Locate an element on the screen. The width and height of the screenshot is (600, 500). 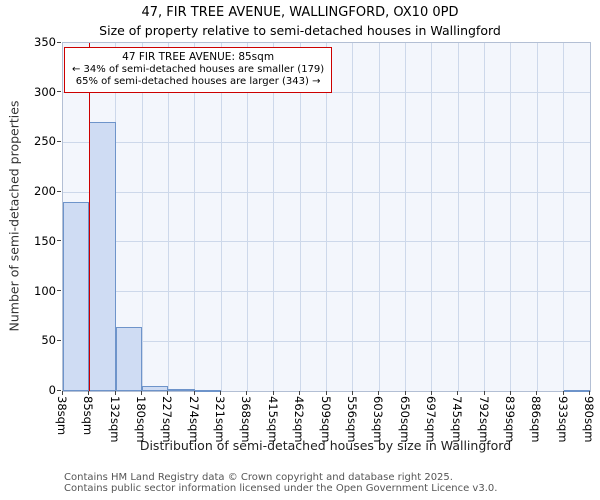
x-tick-label: 85sqm is located at coordinates (88, 416).